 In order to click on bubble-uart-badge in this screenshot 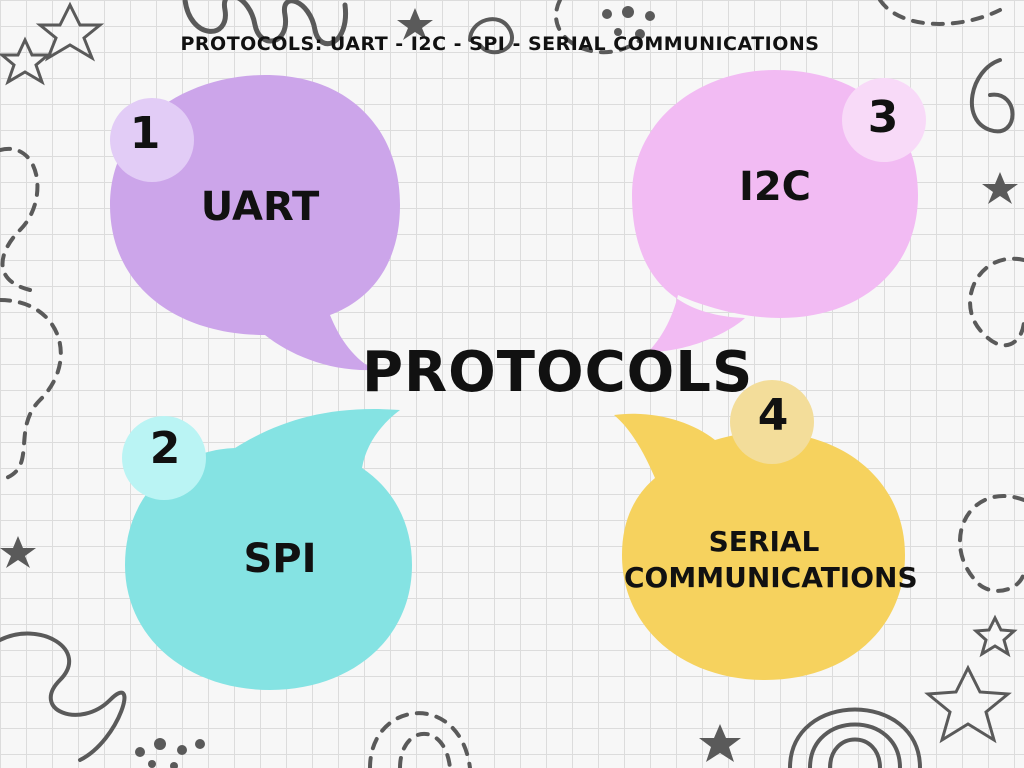, I will do `click(152, 140)`.